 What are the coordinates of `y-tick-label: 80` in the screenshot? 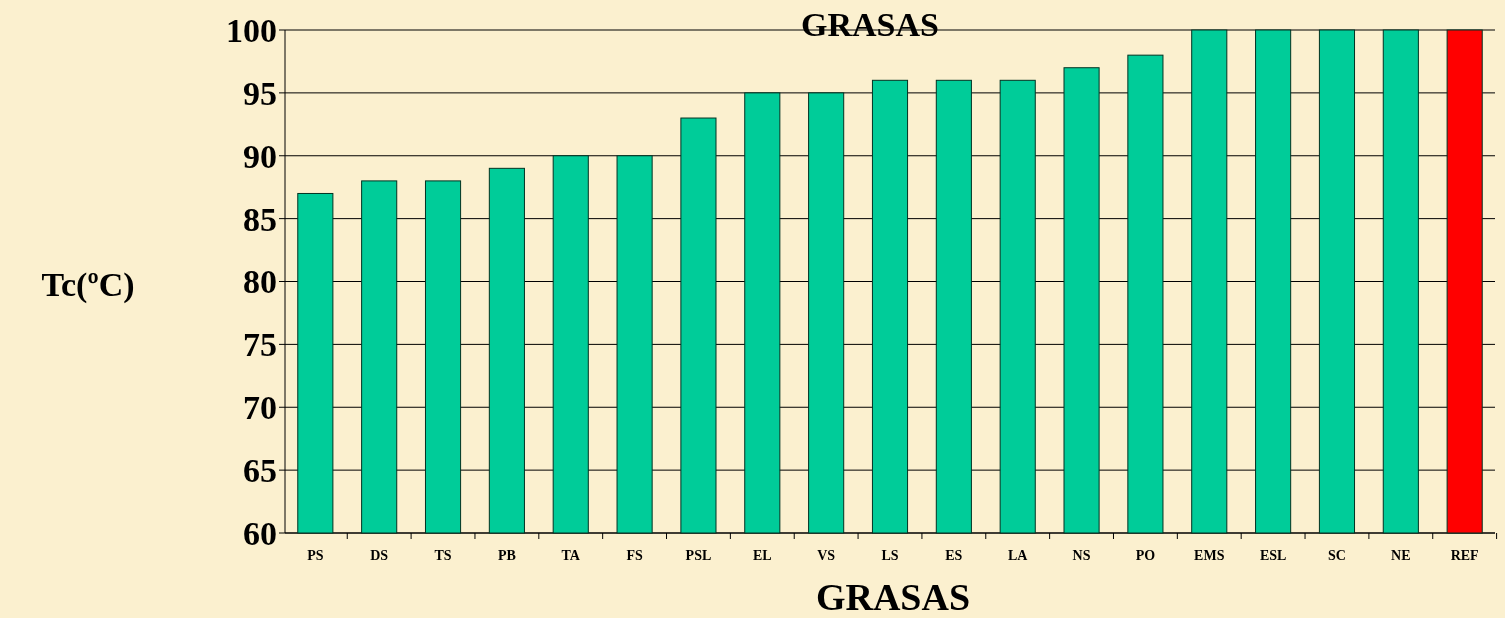 It's located at (260, 282).